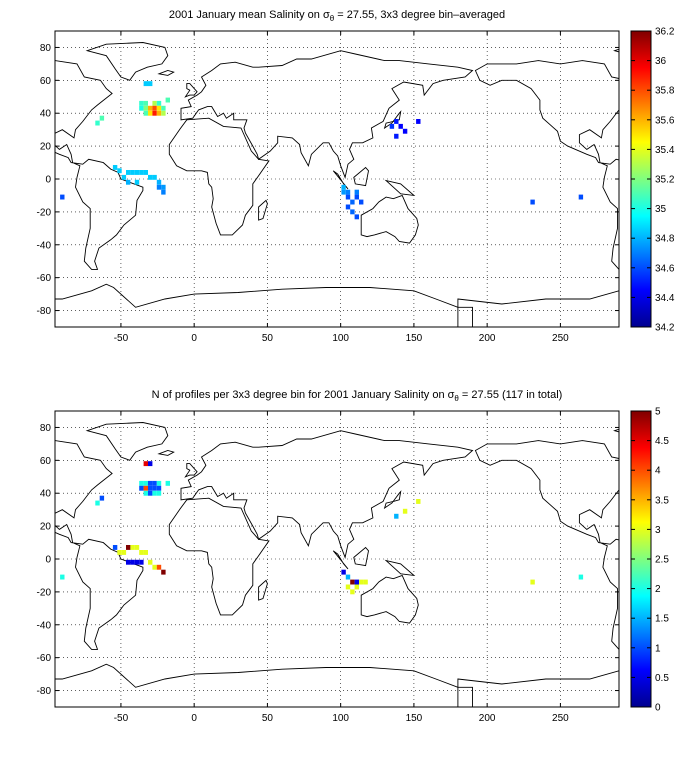  I want to click on x-tick-label: 150, so click(414, 718).